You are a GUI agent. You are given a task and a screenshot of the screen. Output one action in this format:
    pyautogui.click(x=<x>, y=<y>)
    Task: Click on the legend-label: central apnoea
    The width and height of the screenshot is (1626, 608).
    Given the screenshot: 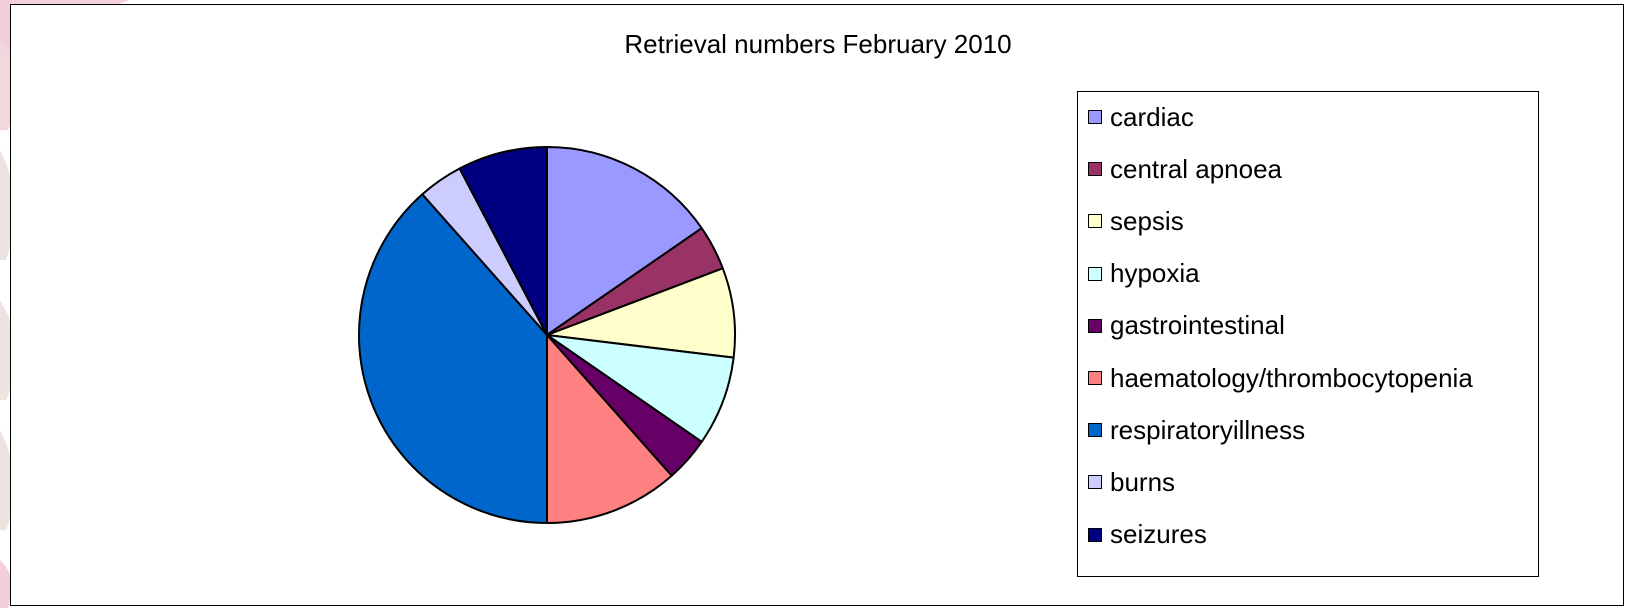 What is the action you would take?
    pyautogui.click(x=1196, y=168)
    